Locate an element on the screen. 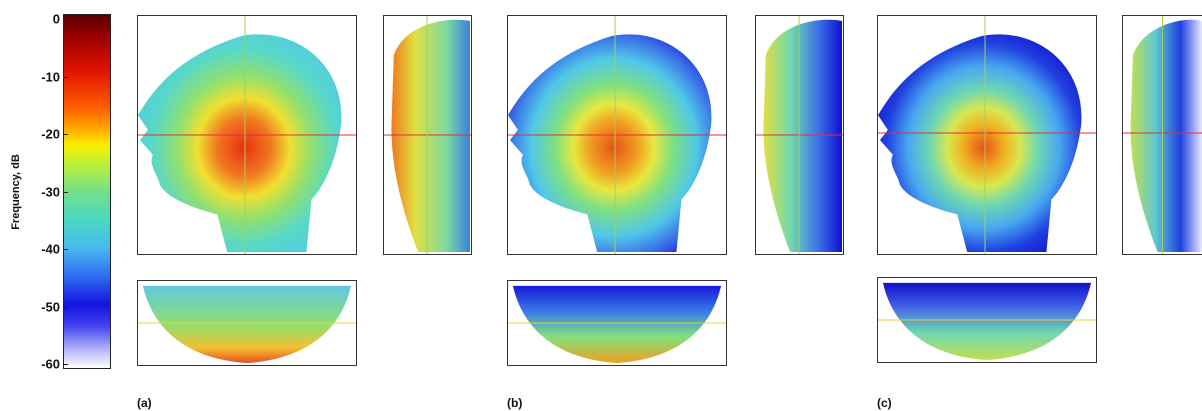  colorbar-tick-label: -40 is located at coordinates (50, 249).